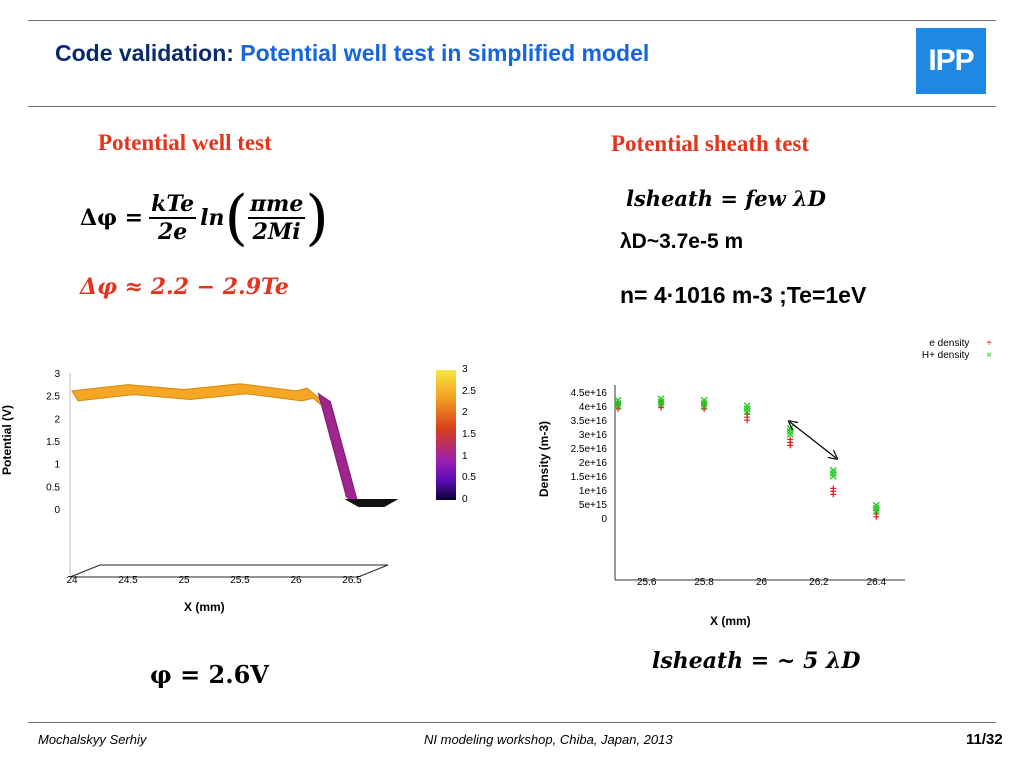 Image resolution: width=1024 pixels, height=768 pixels. I want to click on ipp-logo: IPP, so click(951, 61).